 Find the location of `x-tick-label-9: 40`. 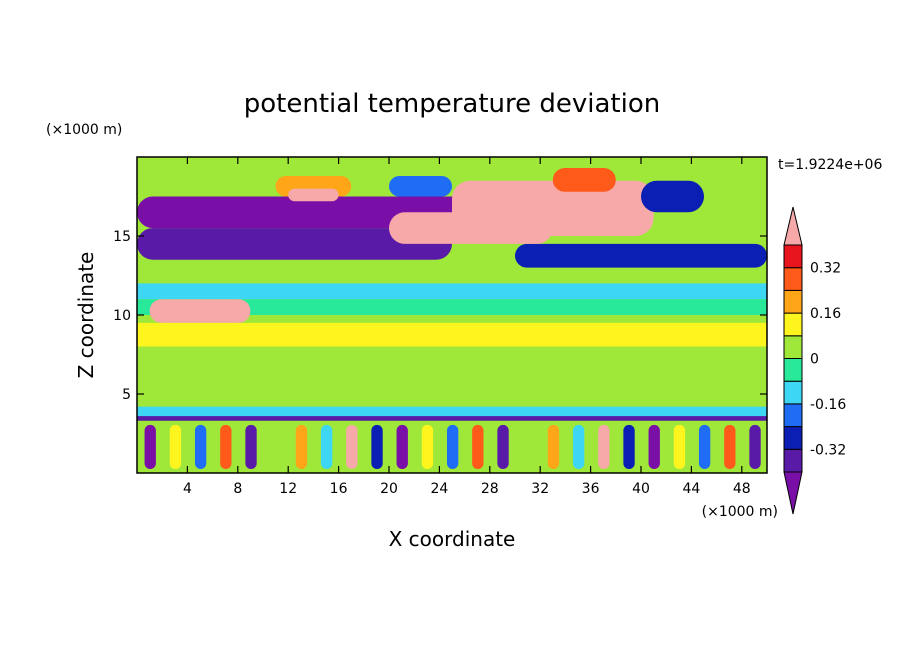

x-tick-label-9: 40 is located at coordinates (641, 489).